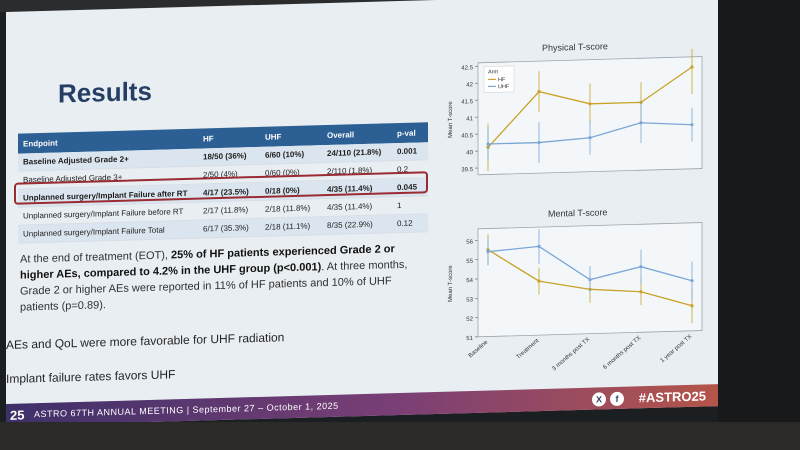  I want to click on col-overall: Overall, so click(357, 134).